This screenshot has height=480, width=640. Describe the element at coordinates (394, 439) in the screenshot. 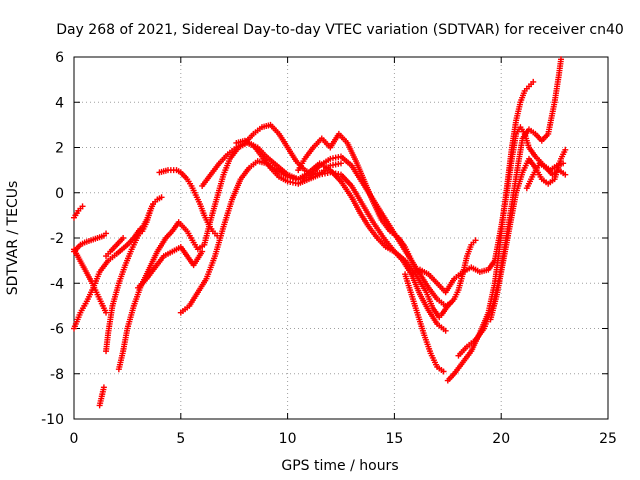

I see `x-tick-label: 15` at that location.